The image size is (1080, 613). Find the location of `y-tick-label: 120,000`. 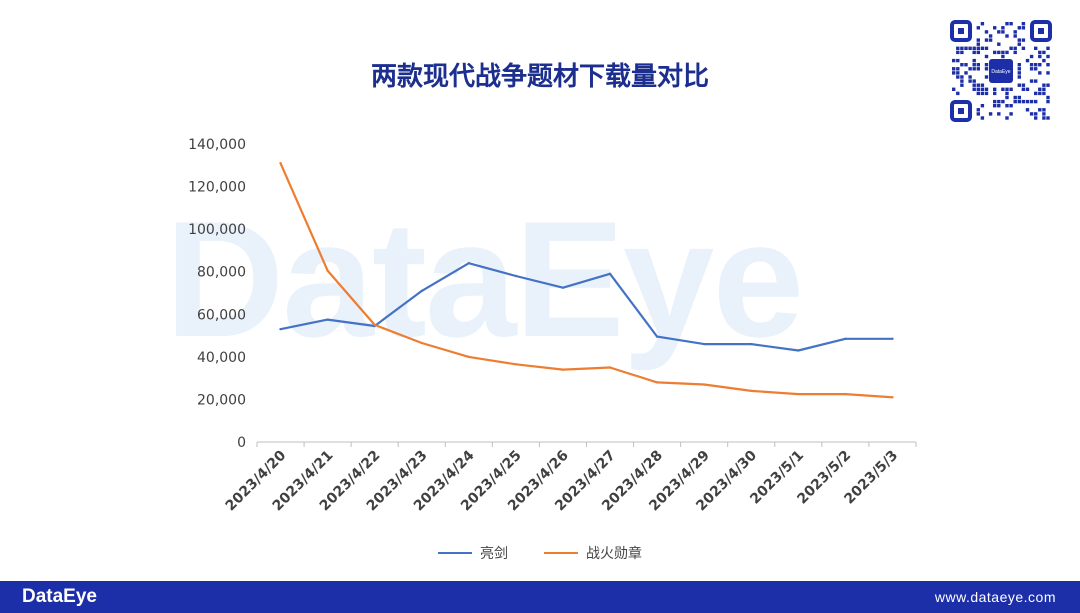

y-tick-label: 120,000 is located at coordinates (217, 188).